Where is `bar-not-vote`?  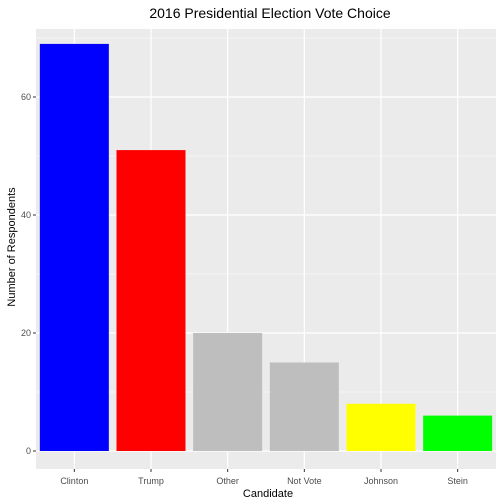
bar-not-vote is located at coordinates (304, 406).